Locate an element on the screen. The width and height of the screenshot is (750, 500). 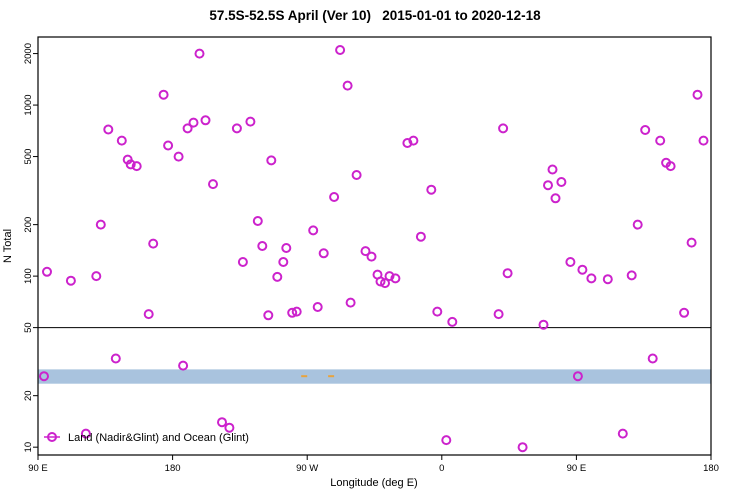
x-axis-title: Longitude (deg E) is located at coordinates (373, 483).